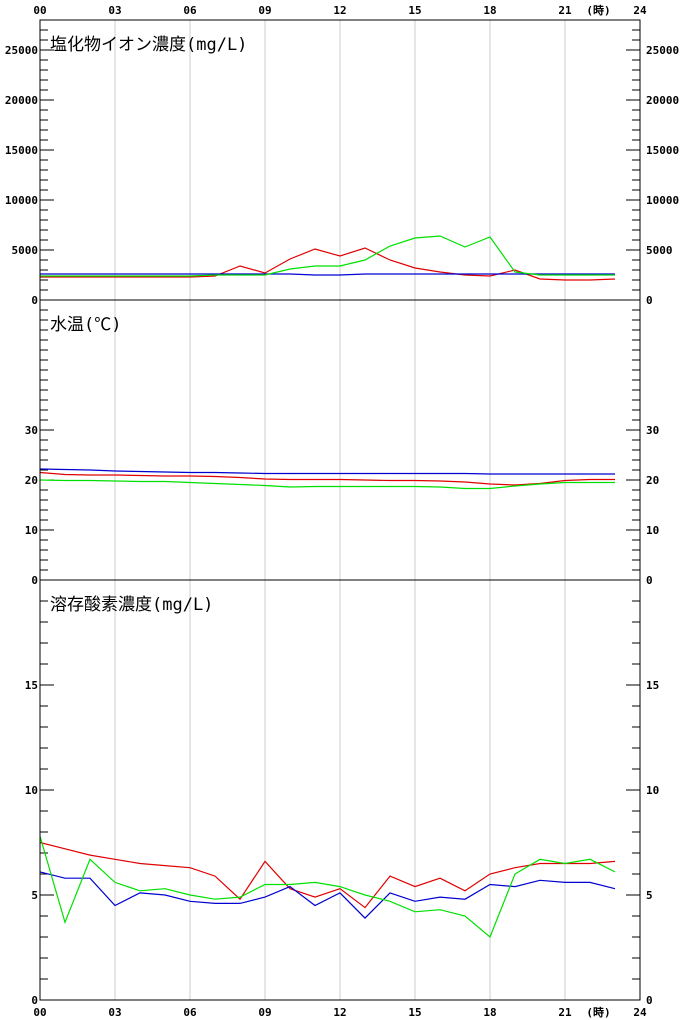 This screenshot has width=680, height=1020. What do you see at coordinates (264, 1012) in the screenshot?
I see `x-tick-label-bottom: 09` at bounding box center [264, 1012].